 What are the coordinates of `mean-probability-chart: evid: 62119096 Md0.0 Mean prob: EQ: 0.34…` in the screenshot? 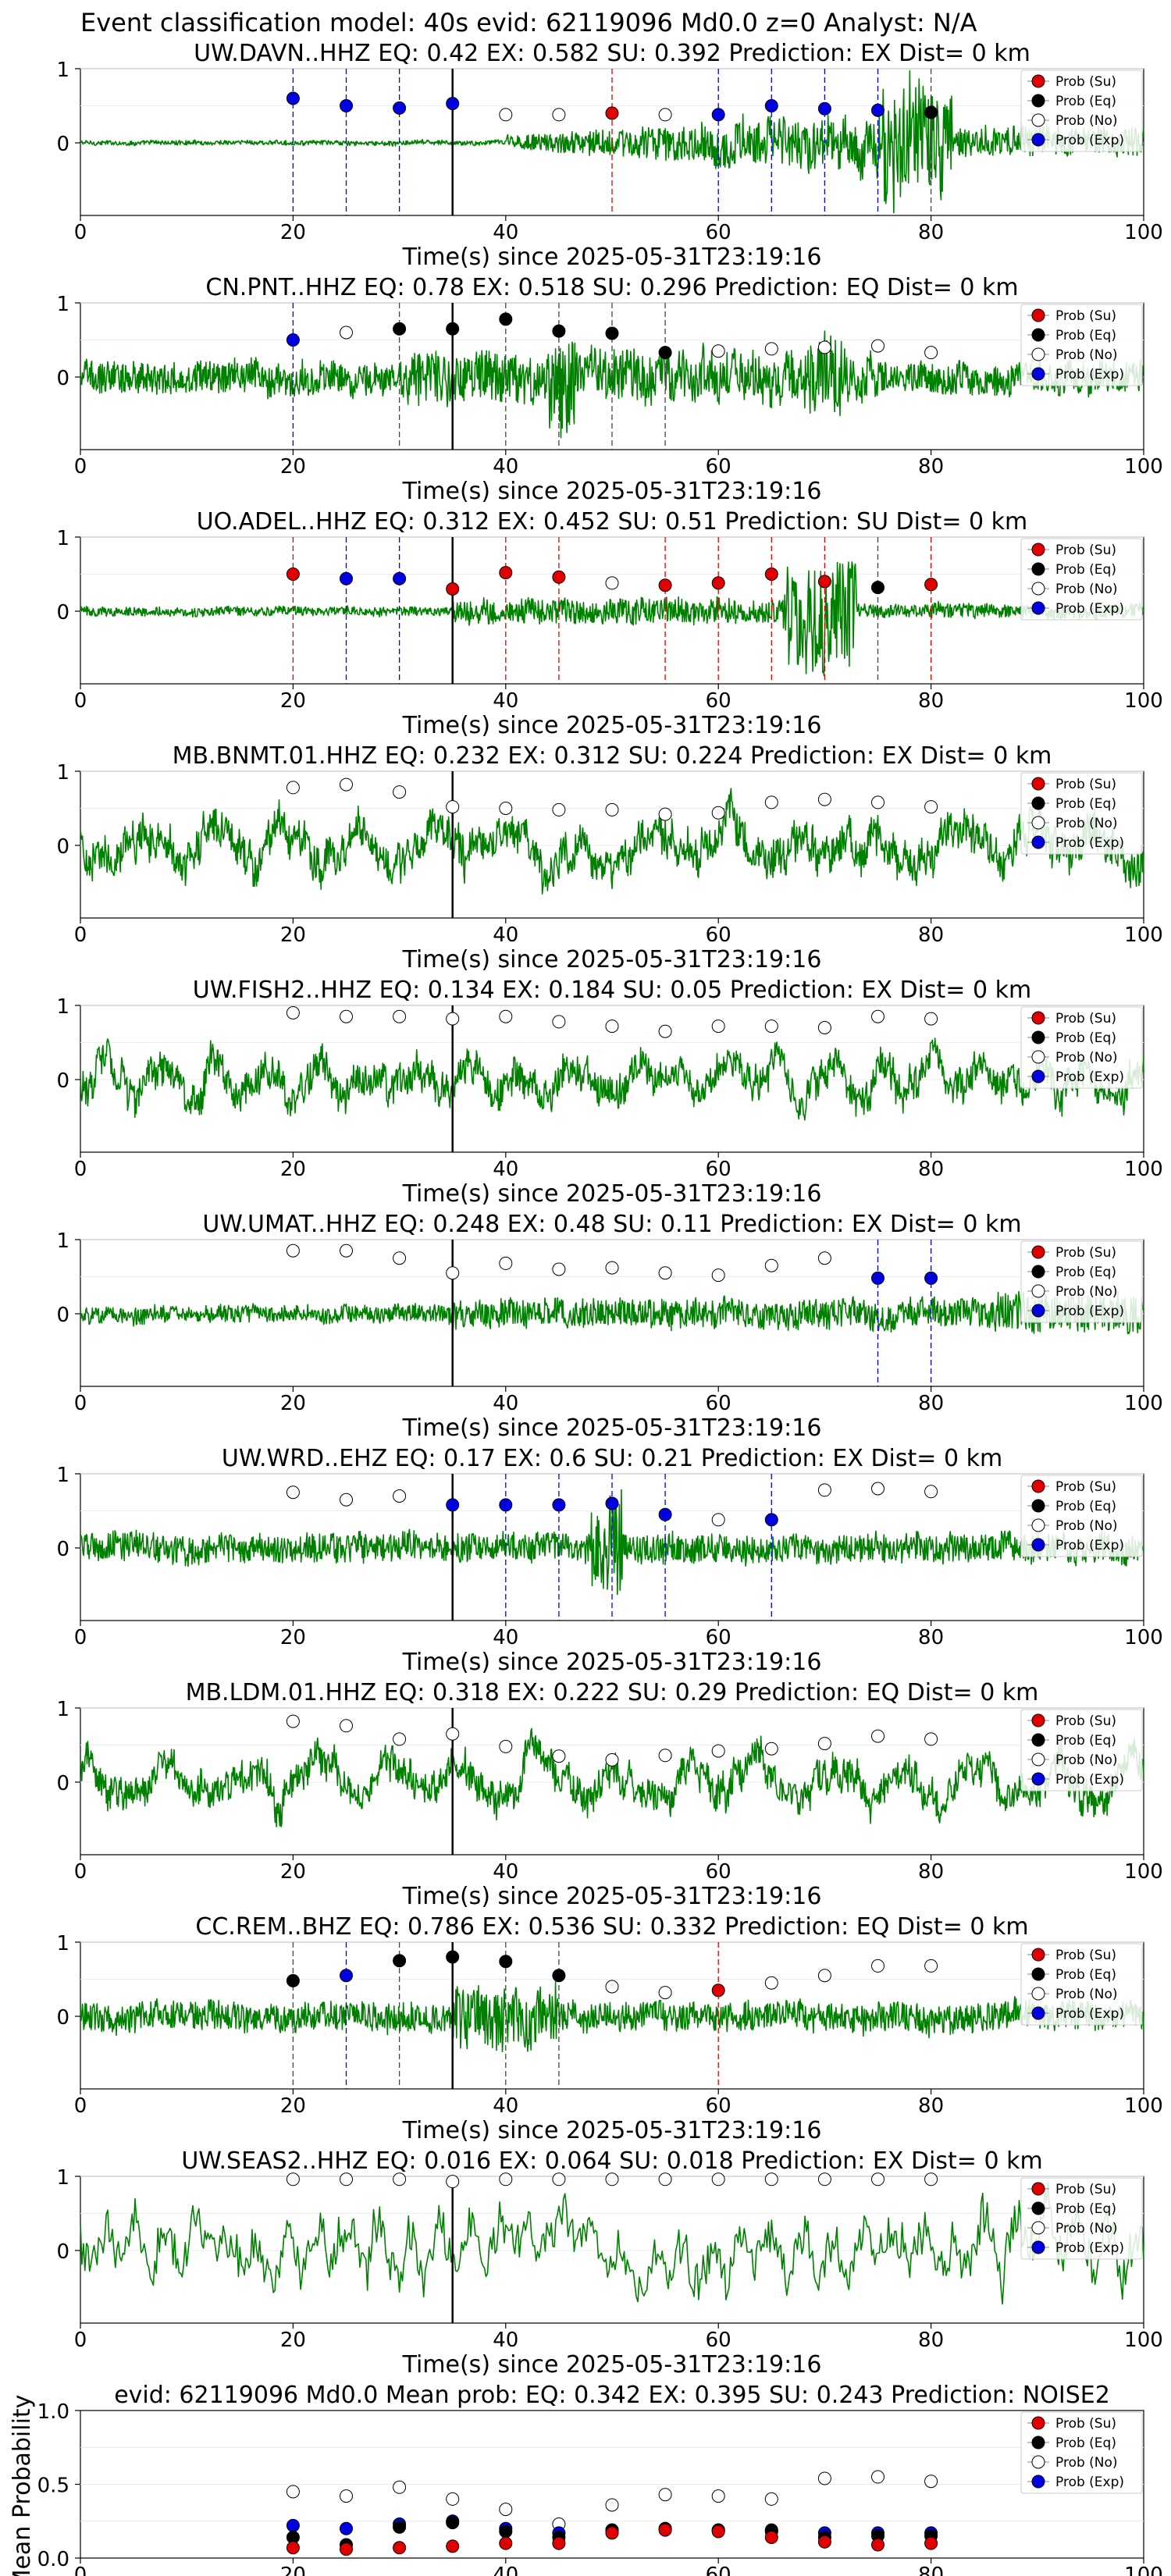 It's located at (586, 2479).